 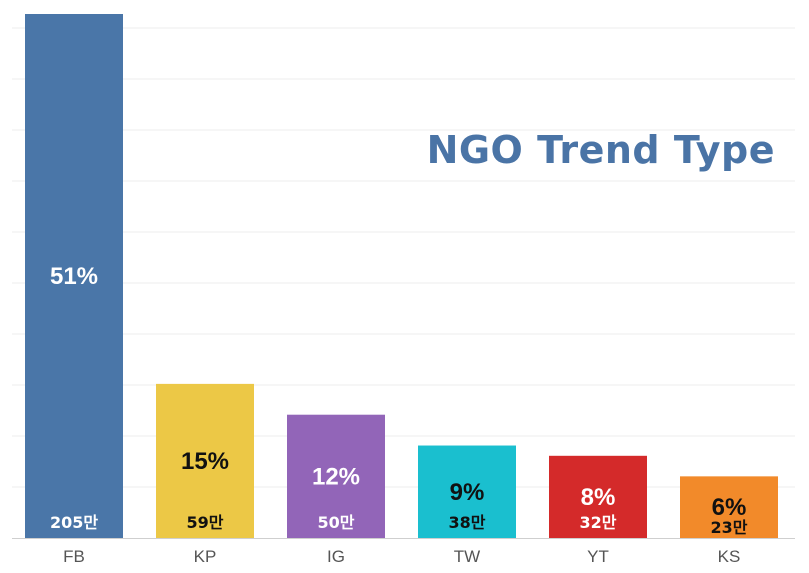 What do you see at coordinates (205, 556) in the screenshot?
I see `x-tick-label: KP` at bounding box center [205, 556].